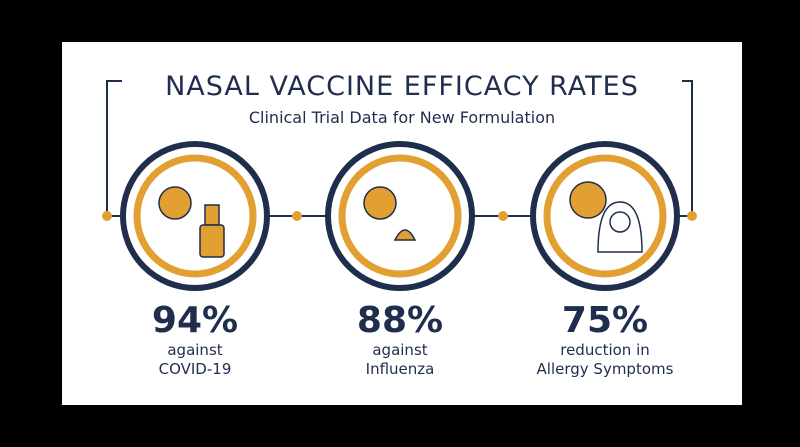 This screenshot has height=447, width=800. I want to click on stat-label: COVID-19, so click(195, 369).